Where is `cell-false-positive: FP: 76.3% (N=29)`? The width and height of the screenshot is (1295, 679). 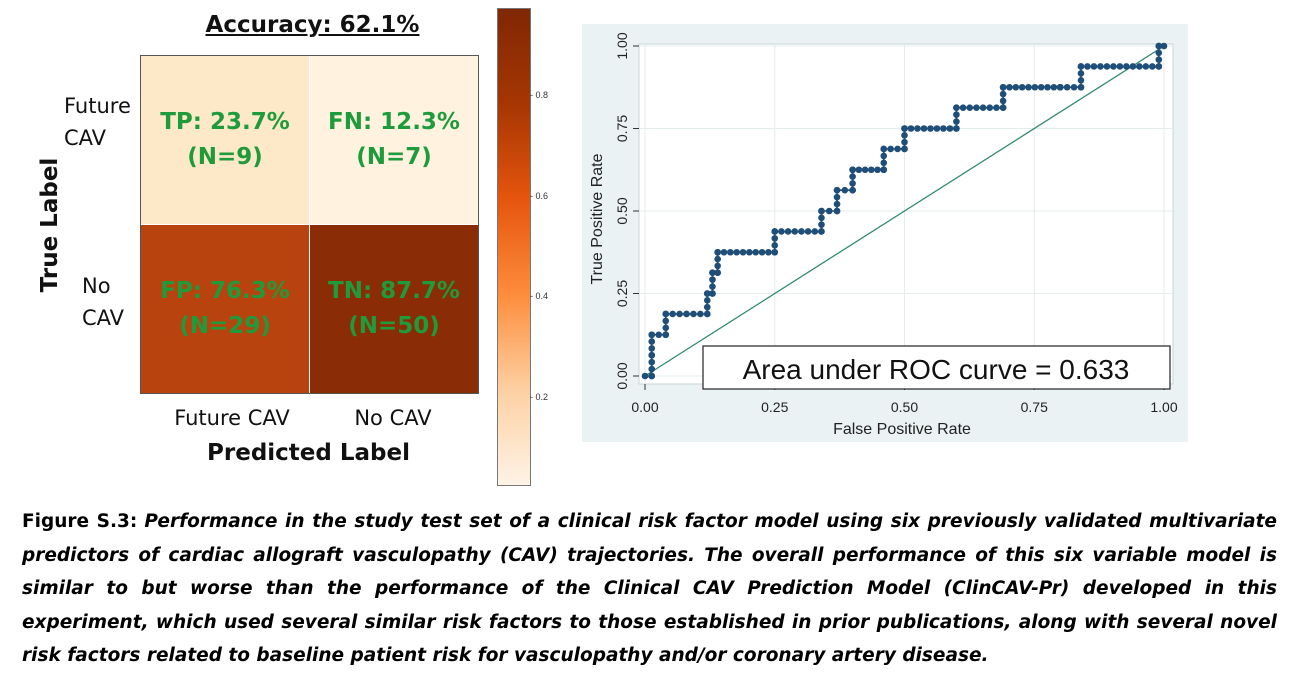
cell-false-positive: FP: 76.3% (N=29) is located at coordinates (225, 309).